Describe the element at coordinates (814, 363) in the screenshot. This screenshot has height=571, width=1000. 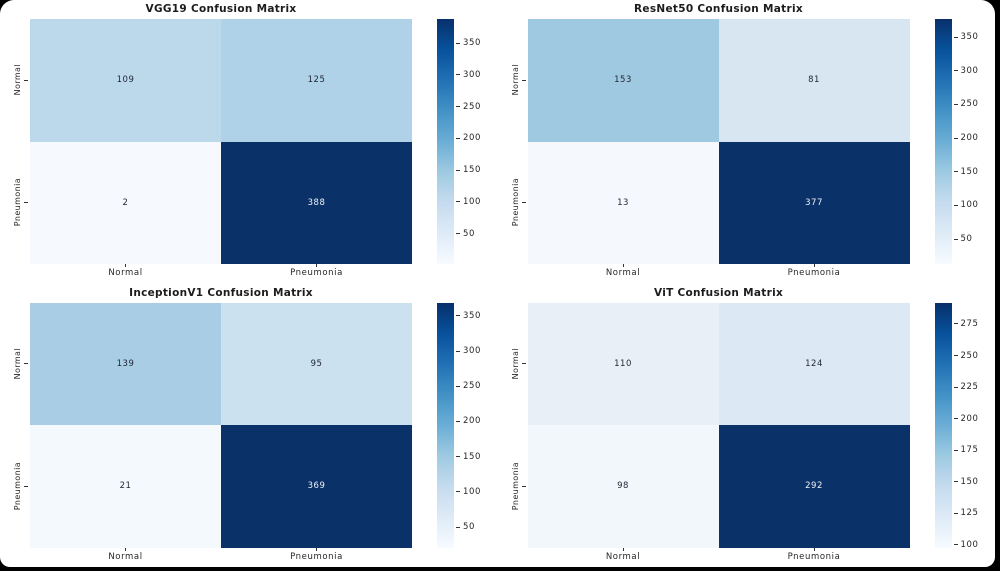
I see `matrix-cell-fp: 124` at that location.